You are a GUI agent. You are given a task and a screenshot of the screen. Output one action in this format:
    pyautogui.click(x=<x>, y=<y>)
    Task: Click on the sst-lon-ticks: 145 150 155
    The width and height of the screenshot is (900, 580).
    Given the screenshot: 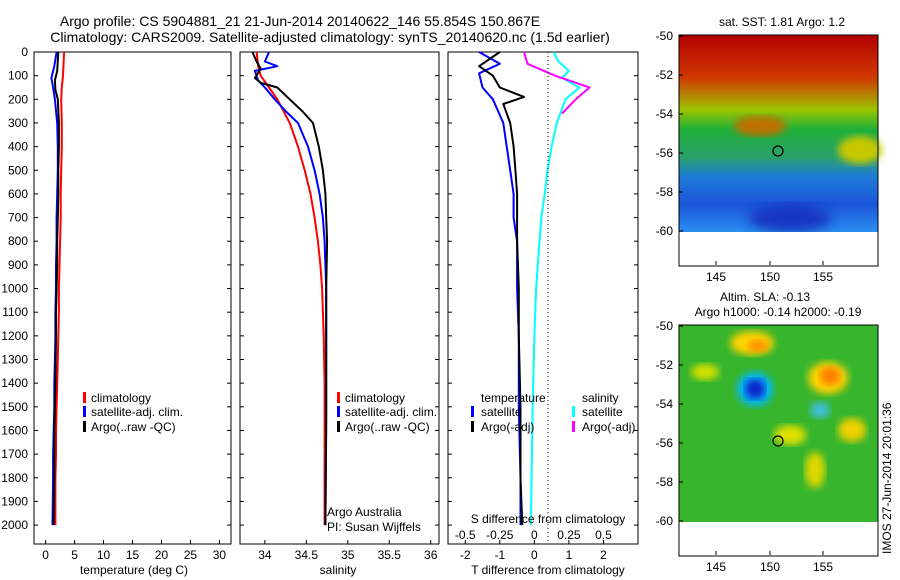 What is the action you would take?
    pyautogui.click(x=769, y=272)
    